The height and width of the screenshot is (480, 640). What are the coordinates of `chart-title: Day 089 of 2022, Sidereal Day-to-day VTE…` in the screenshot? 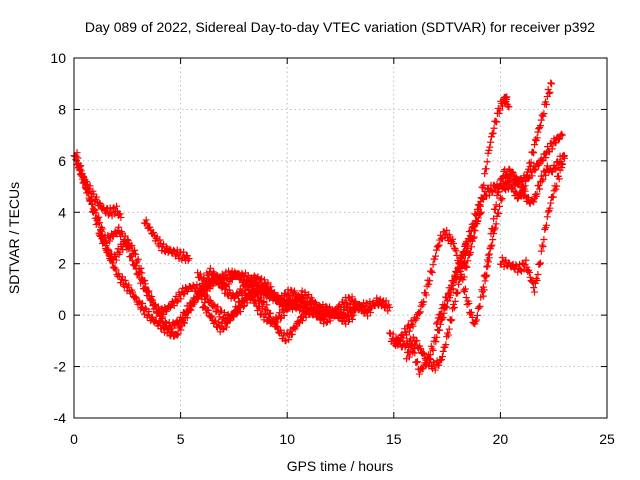 It's located at (340, 27).